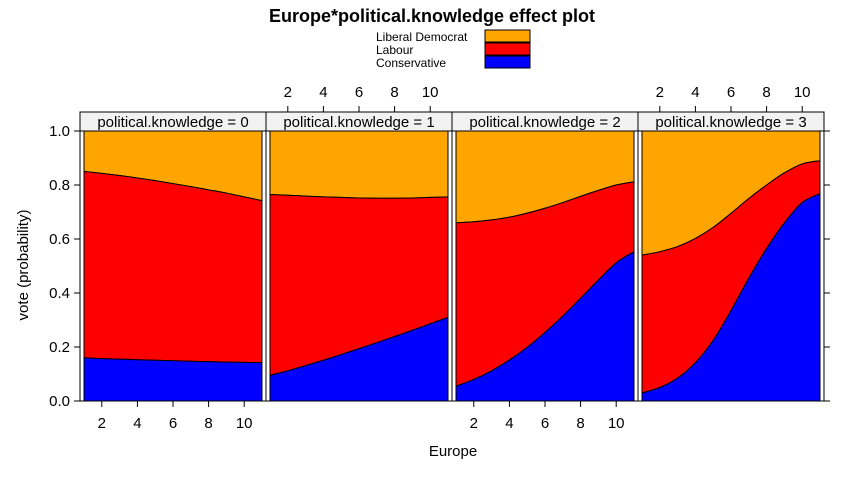 The image size is (864, 480). I want to click on panel-2: political.knowledge = 2, so click(545, 256).